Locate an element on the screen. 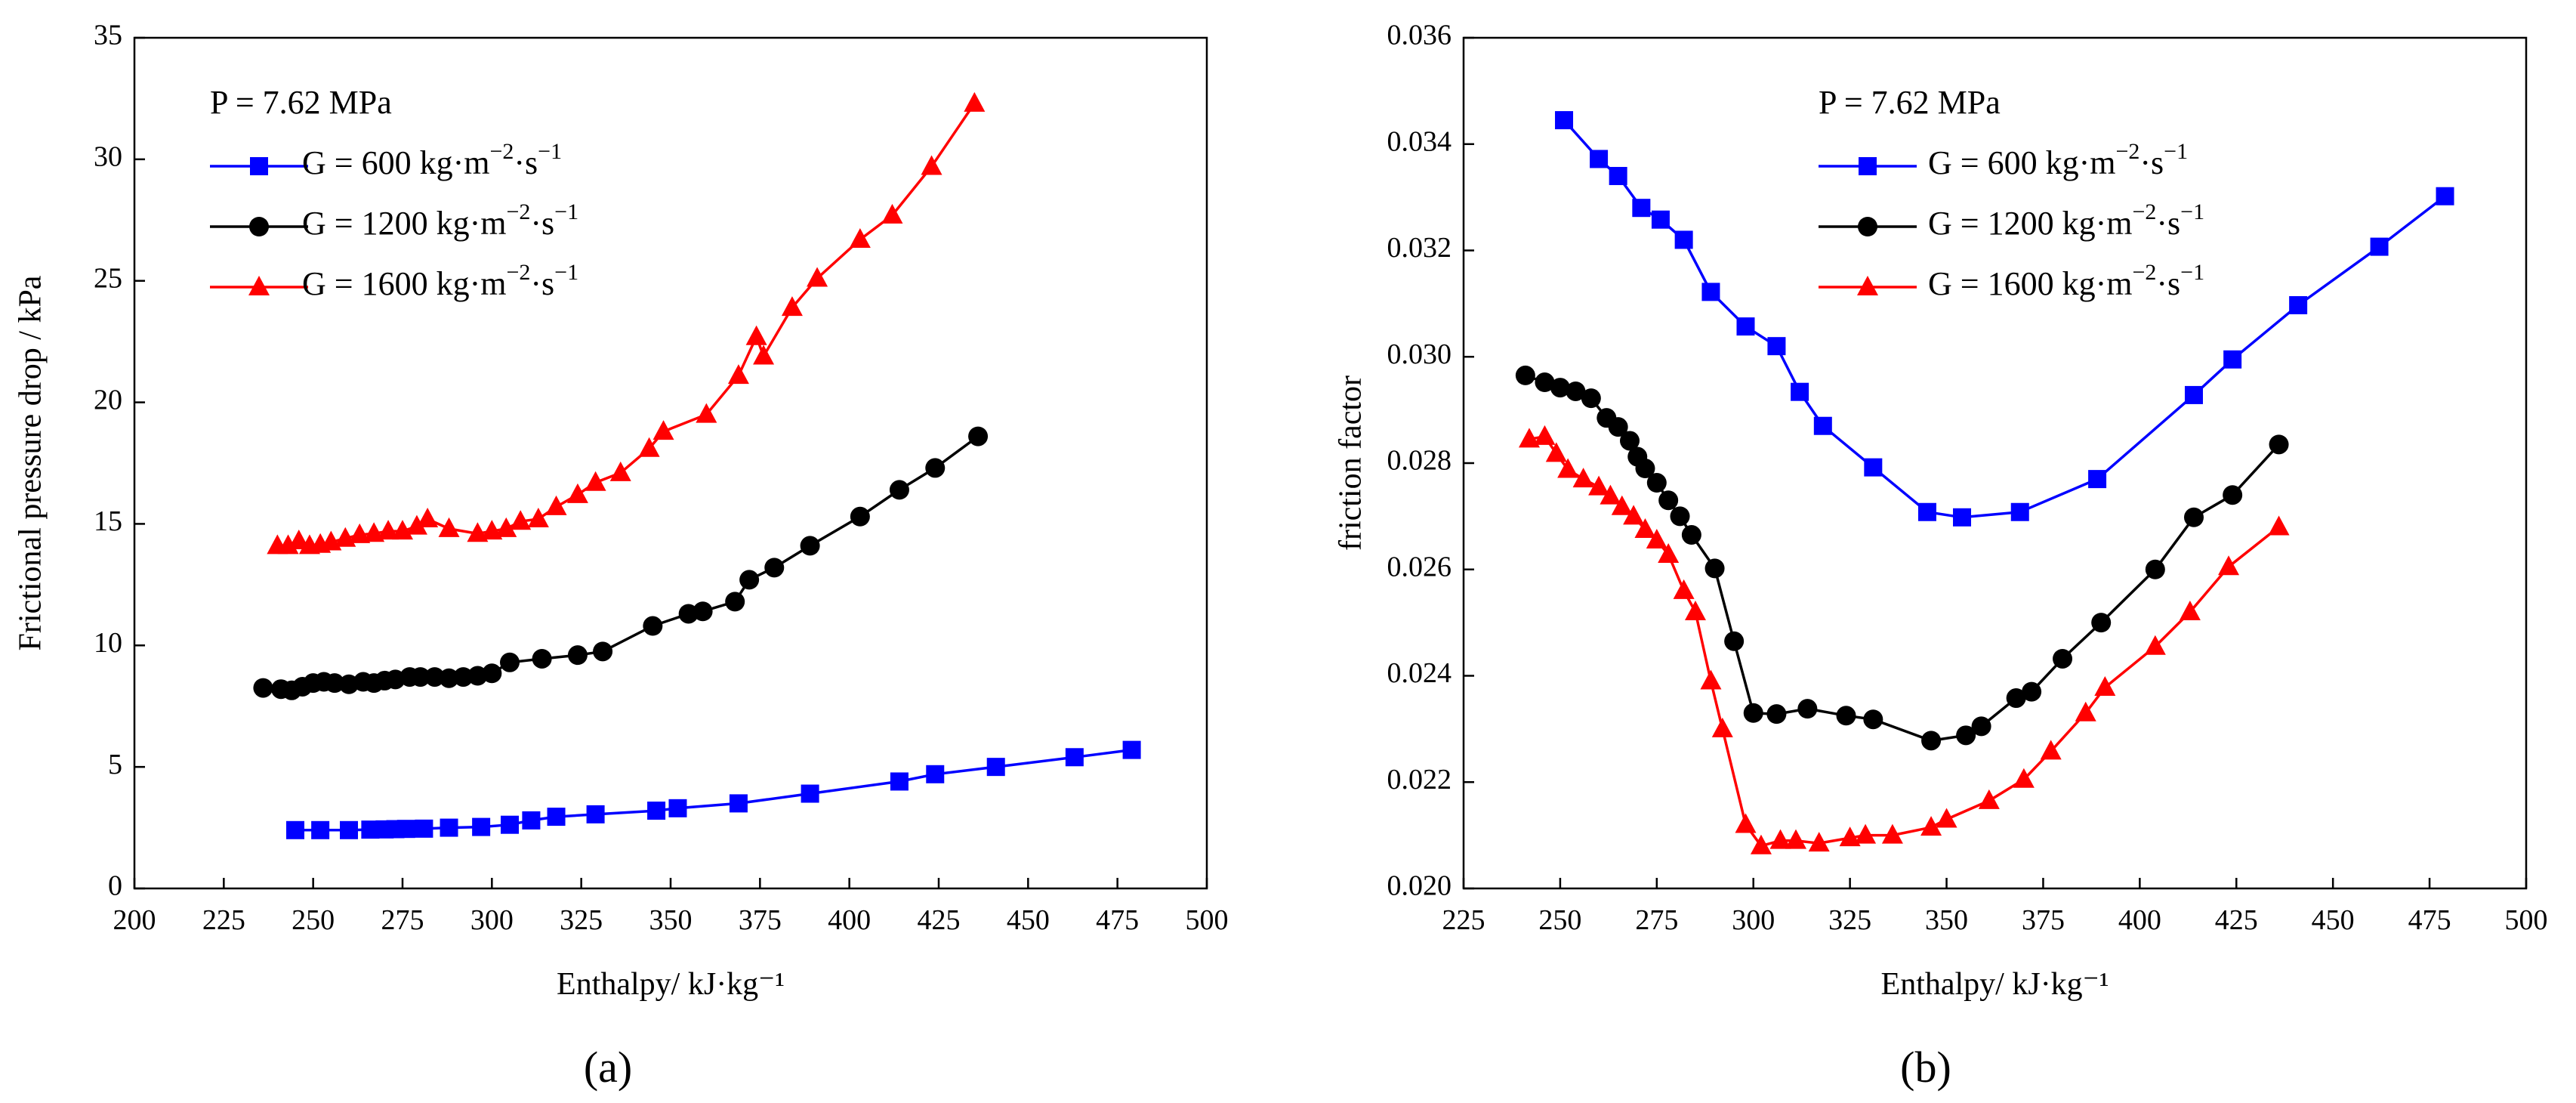 This screenshot has height=1103, width=2576. legend-label-part: G = 1200 kg·m is located at coordinates (2030, 223).